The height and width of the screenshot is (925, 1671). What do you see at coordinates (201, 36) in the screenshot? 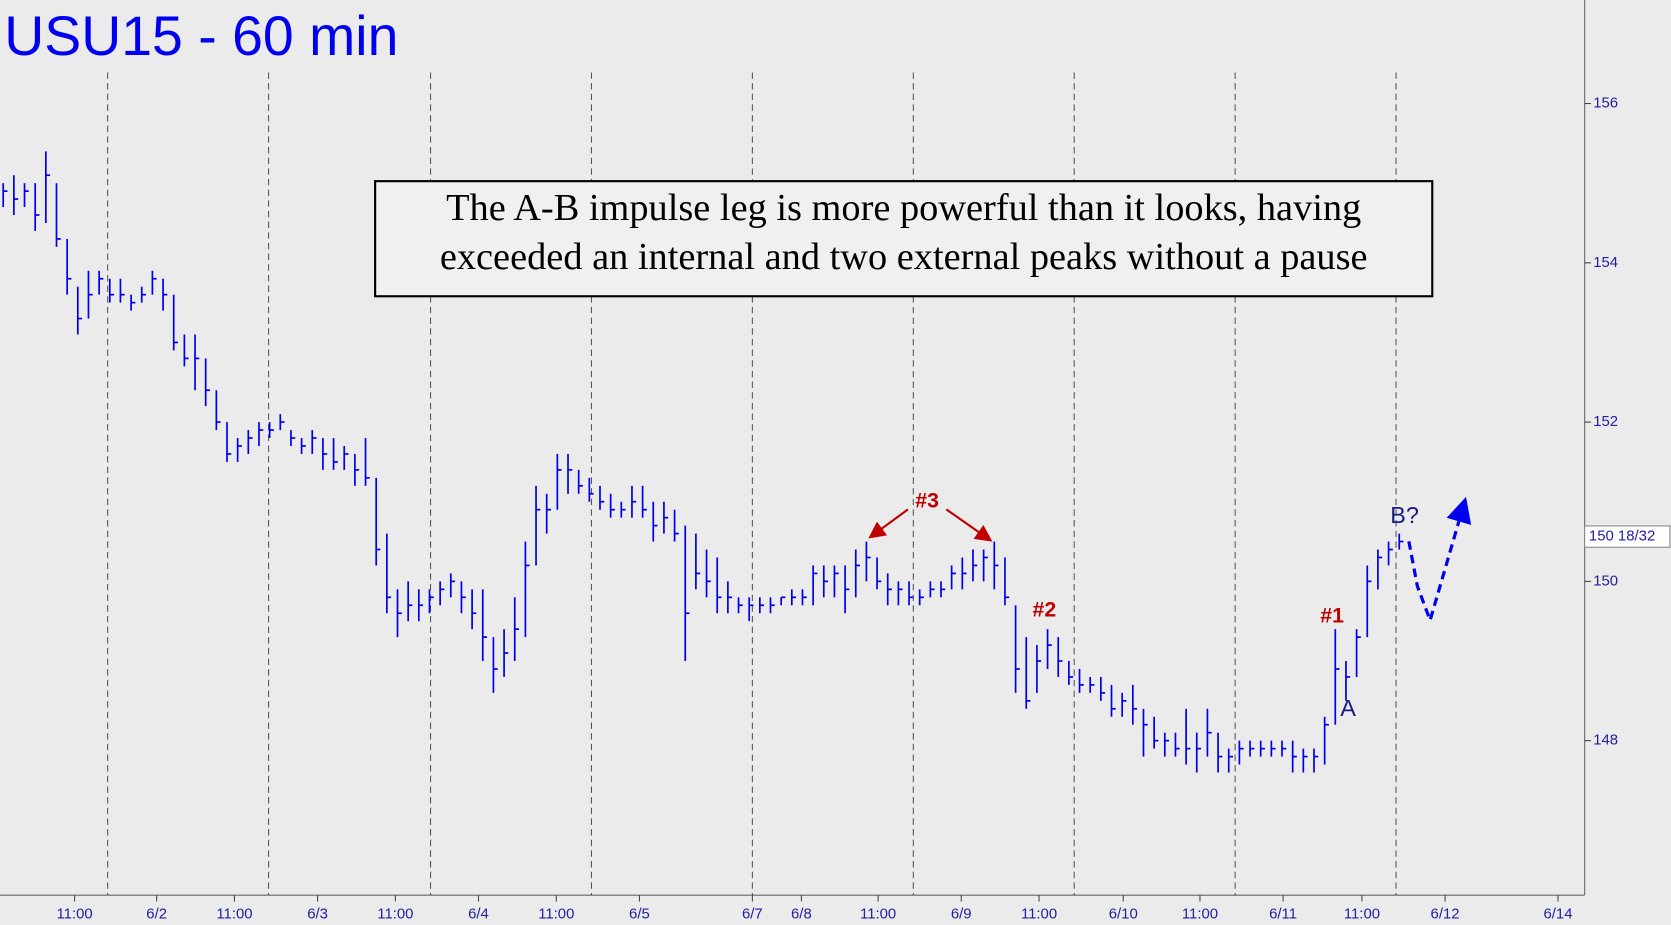
I see `chart-title: USU15 - 60 min` at bounding box center [201, 36].